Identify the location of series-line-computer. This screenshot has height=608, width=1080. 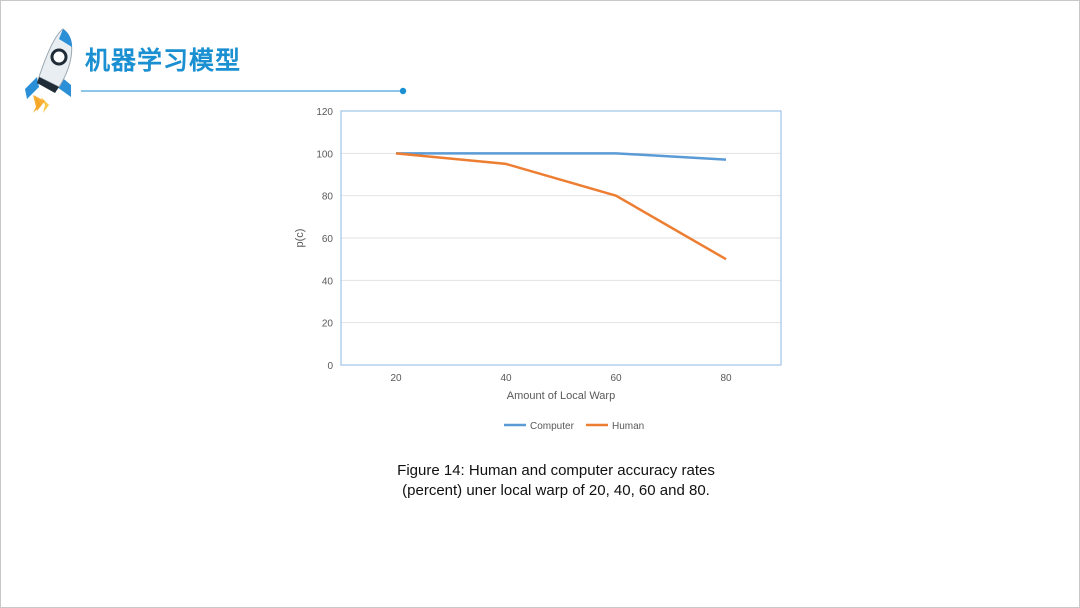
(561, 156).